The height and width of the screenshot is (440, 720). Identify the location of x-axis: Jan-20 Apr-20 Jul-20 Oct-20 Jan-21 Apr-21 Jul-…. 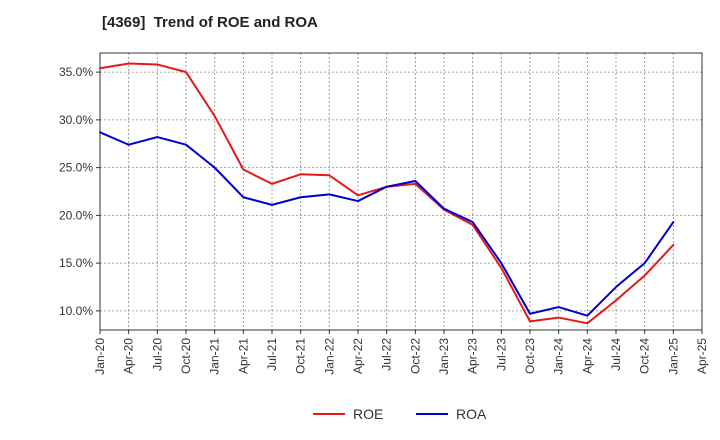
(401, 352).